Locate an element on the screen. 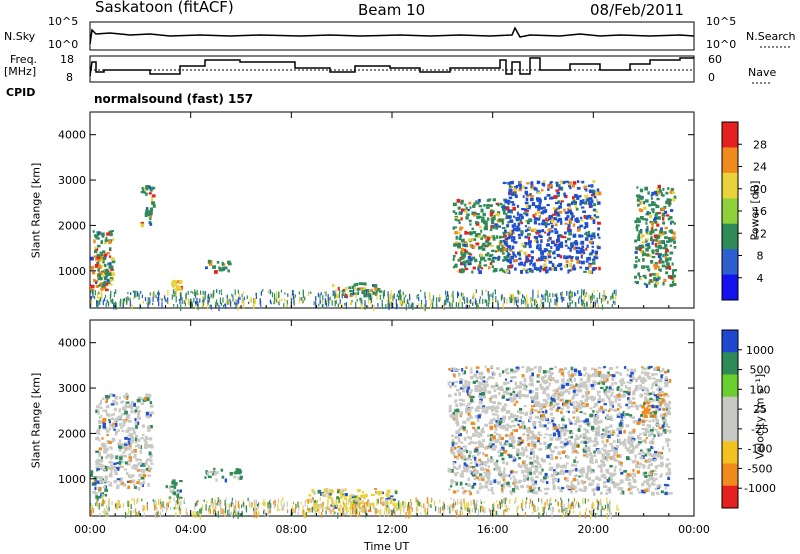 The width and height of the screenshot is (800, 554). nsearch-label: N.Search is located at coordinates (771, 36).